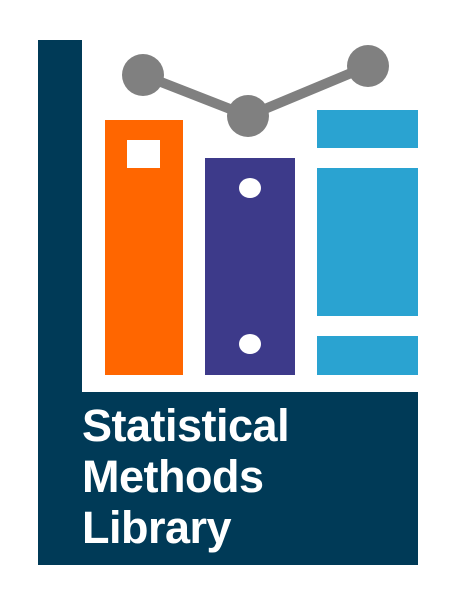 Image resolution: width=454 pixels, height=609 pixels. Describe the element at coordinates (367, 242) in the screenshot. I see `book-blue-icon` at that location.